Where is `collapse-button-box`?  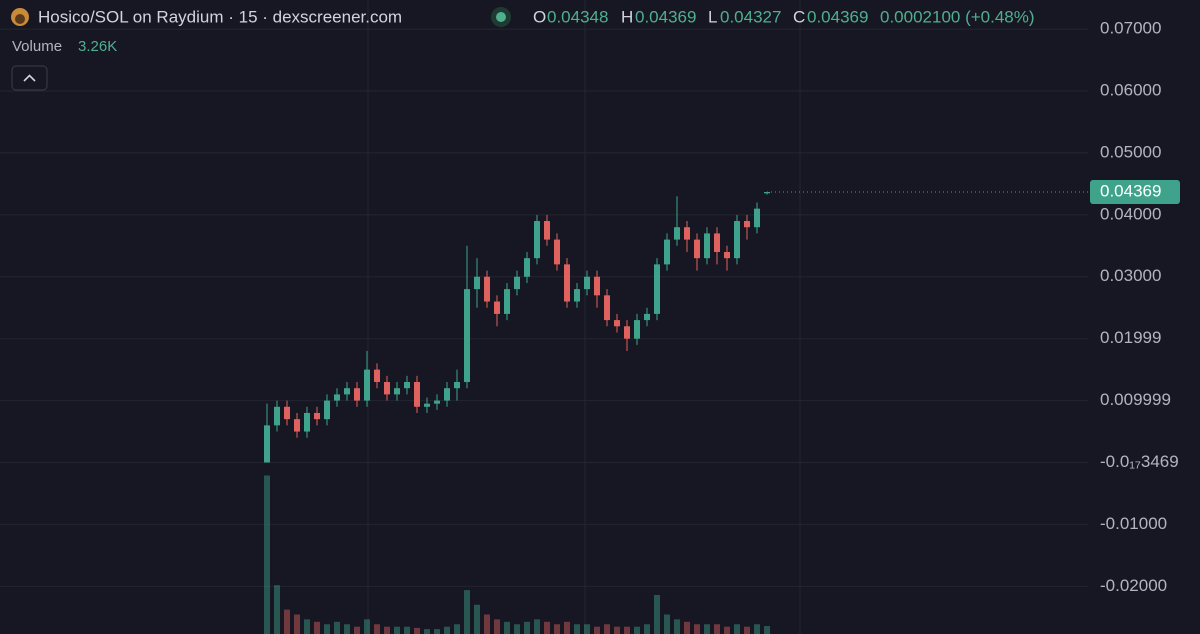 collapse-button-box is located at coordinates (29, 78).